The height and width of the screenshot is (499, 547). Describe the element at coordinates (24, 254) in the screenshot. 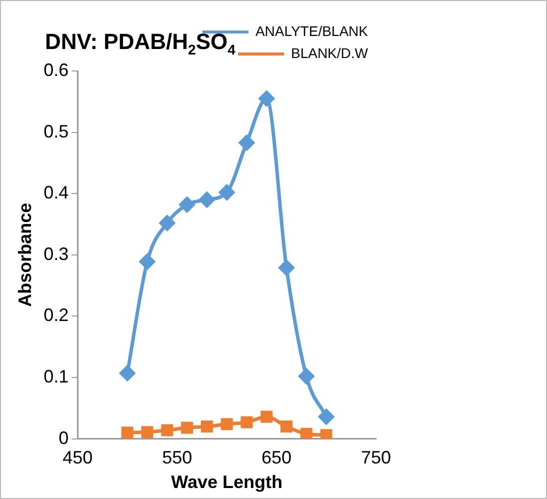

I see `y-axis-title: Absorbance` at that location.